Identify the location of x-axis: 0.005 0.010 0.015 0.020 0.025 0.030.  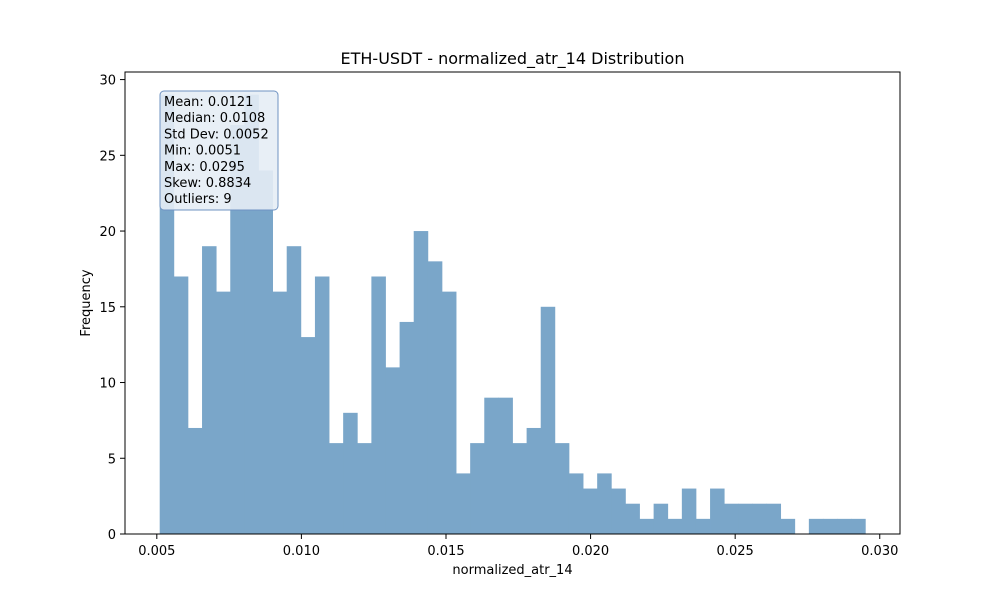
(518, 546).